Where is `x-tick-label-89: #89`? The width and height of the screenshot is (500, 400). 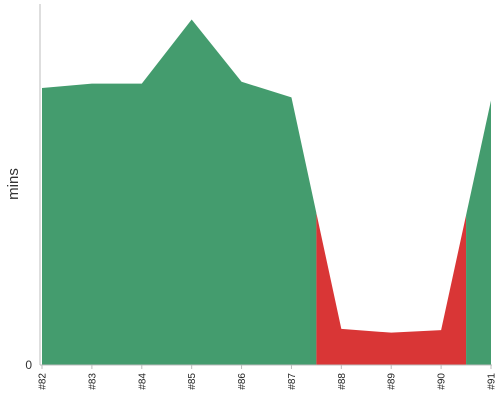
x-tick-label-89: #89 is located at coordinates (392, 381).